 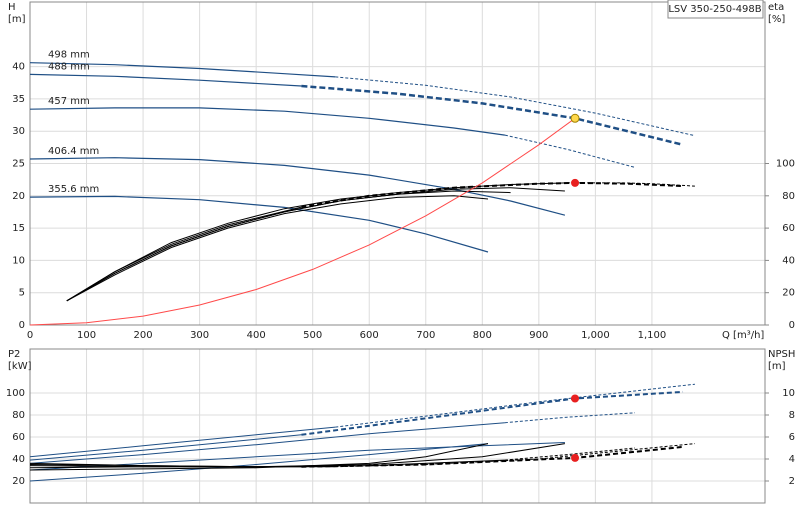 What do you see at coordinates (538, 335) in the screenshot?
I see `x-tick-label: 900` at bounding box center [538, 335].